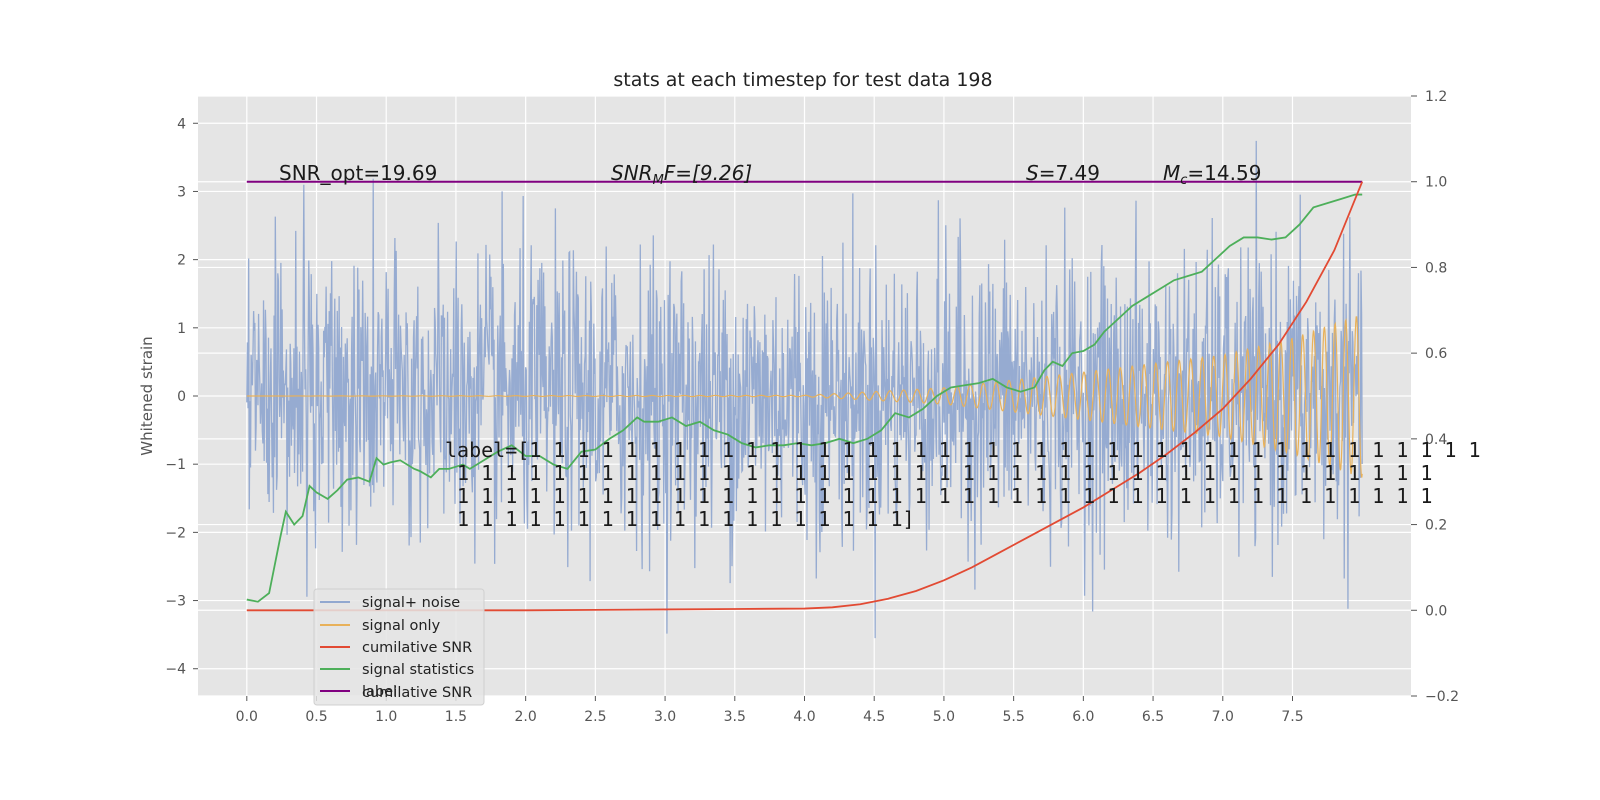 This screenshot has height=800, width=1600. Describe the element at coordinates (175, 533) in the screenshot. I see `y-left-tick-label-6: −2` at that location.